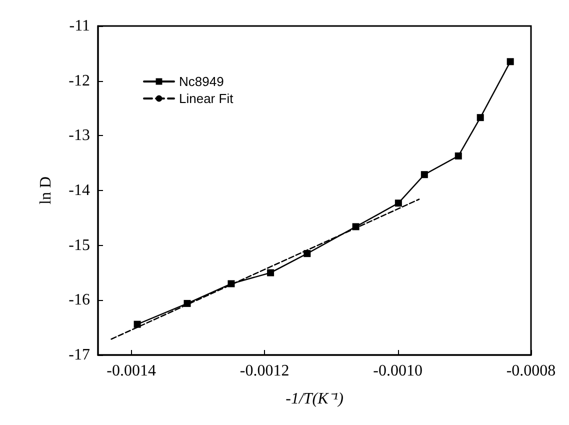 The height and width of the screenshot is (425, 569). I want to click on legend-label: Linear Fit, so click(206, 98).